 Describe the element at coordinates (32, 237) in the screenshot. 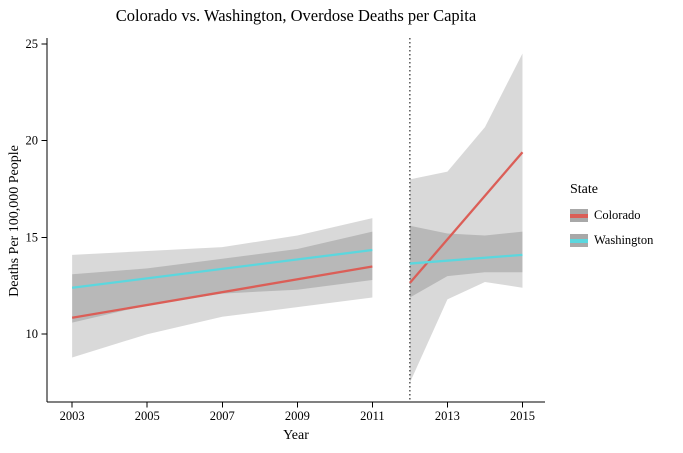

I see `y-tick-label: 15` at that location.